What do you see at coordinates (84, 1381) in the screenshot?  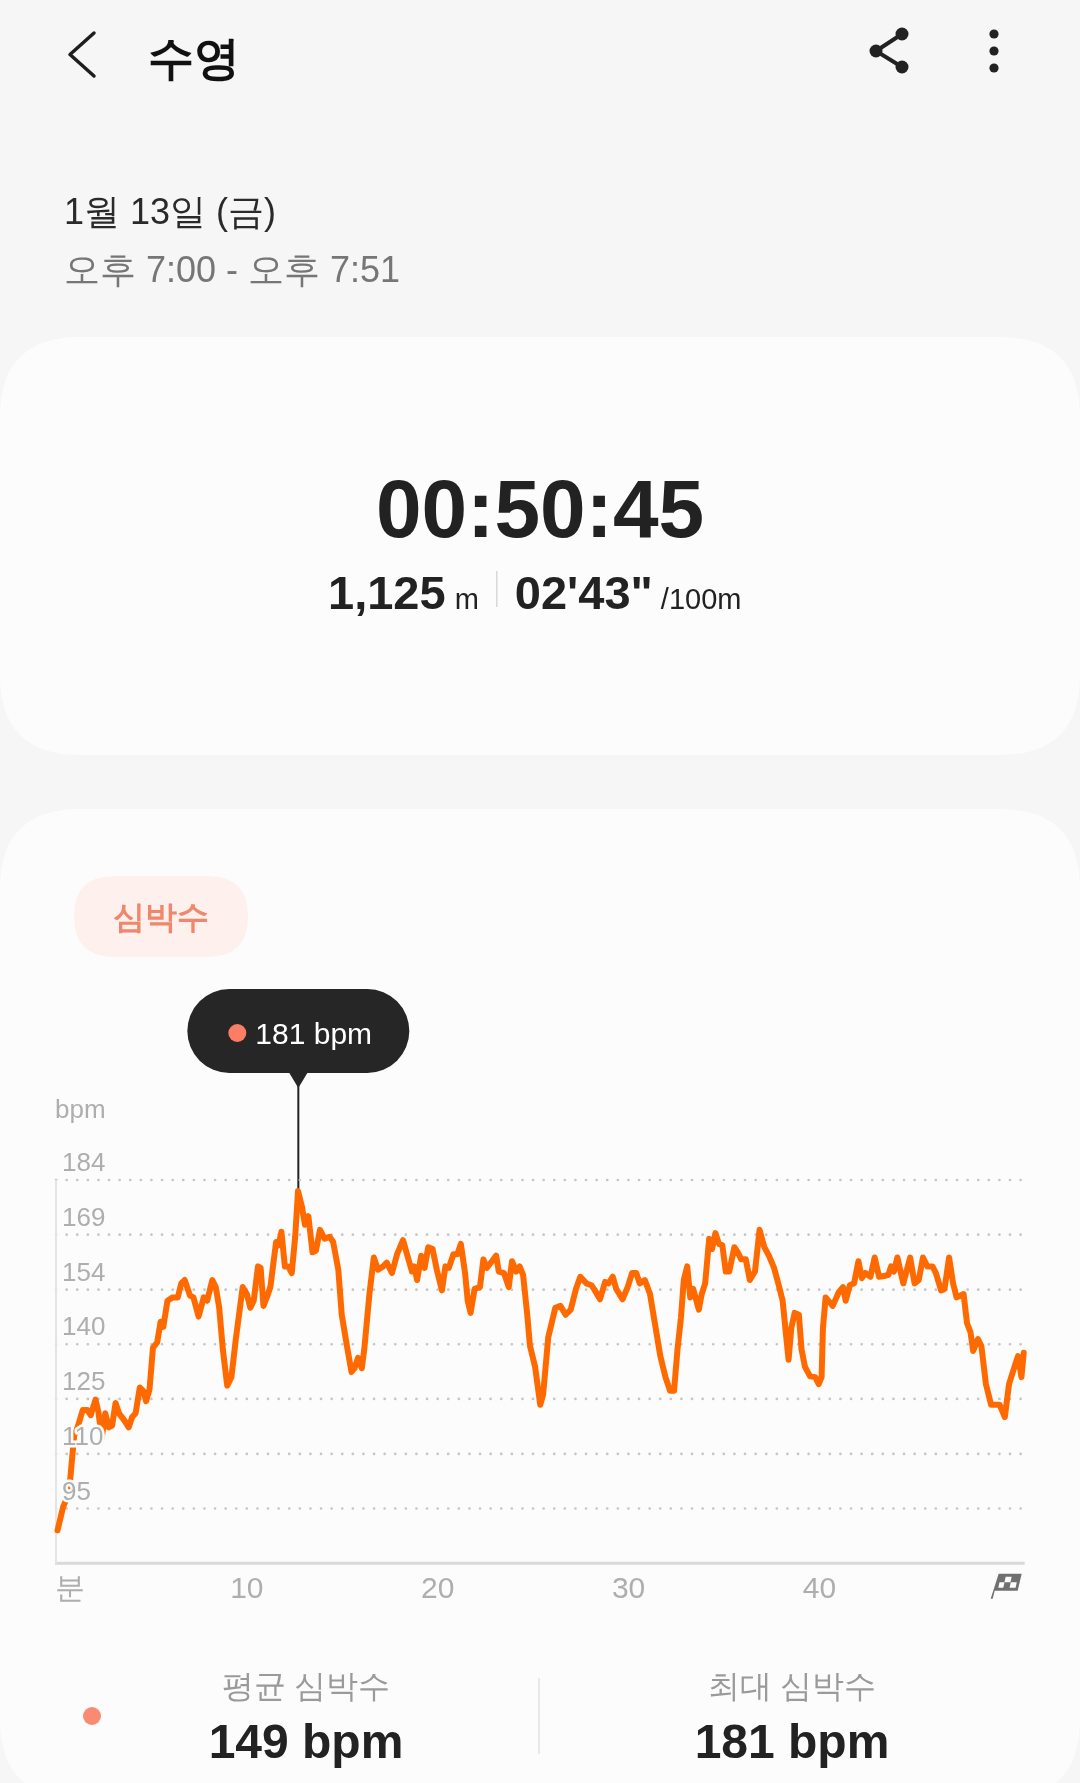 I see `y-tick-label: 125` at bounding box center [84, 1381].